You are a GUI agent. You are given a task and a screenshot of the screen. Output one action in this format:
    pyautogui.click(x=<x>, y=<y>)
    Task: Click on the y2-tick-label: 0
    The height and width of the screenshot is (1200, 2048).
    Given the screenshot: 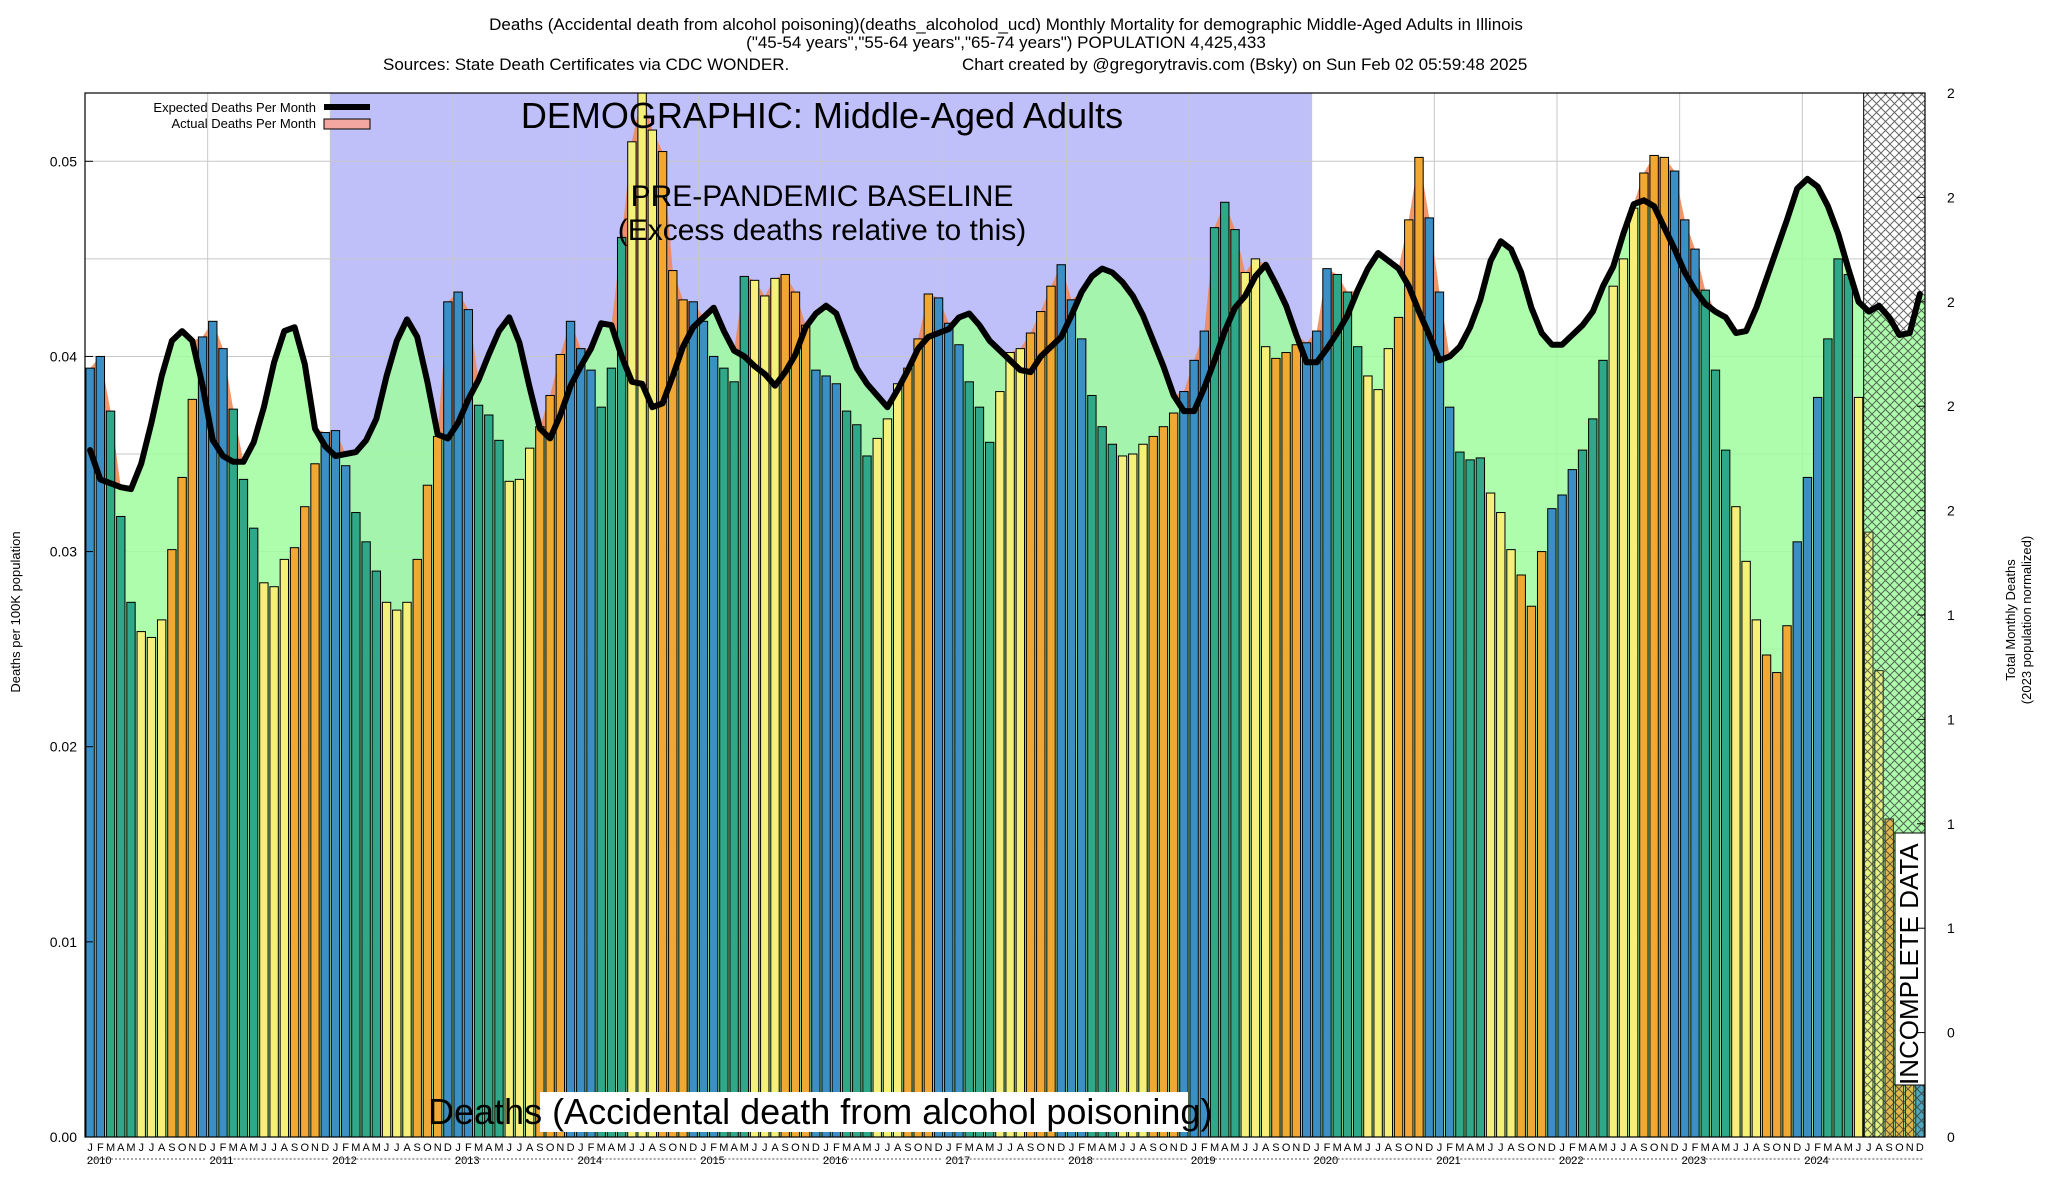 What is the action you would take?
    pyautogui.click(x=1951, y=1033)
    